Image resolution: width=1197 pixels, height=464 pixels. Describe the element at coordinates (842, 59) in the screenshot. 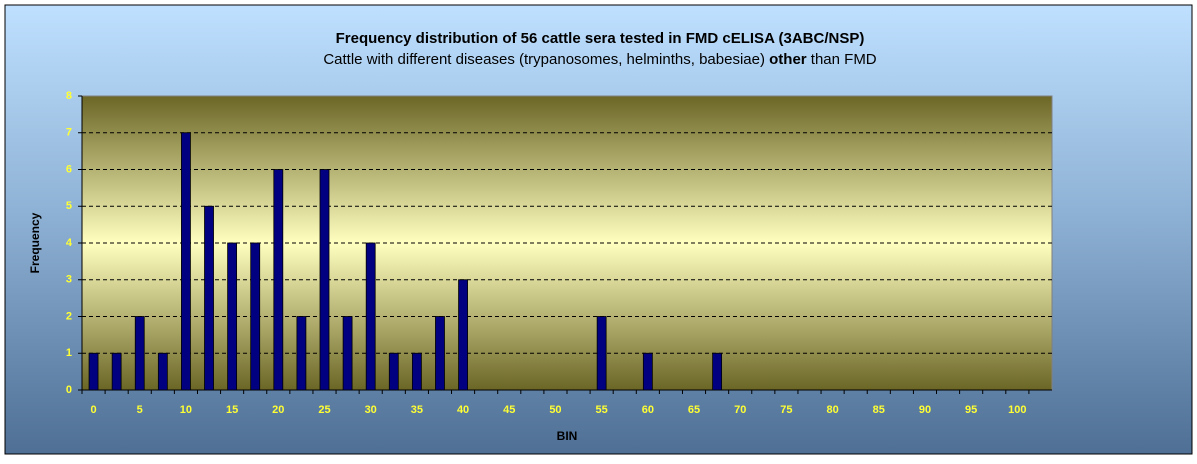

I see `subtitle-part: than FMD` at that location.